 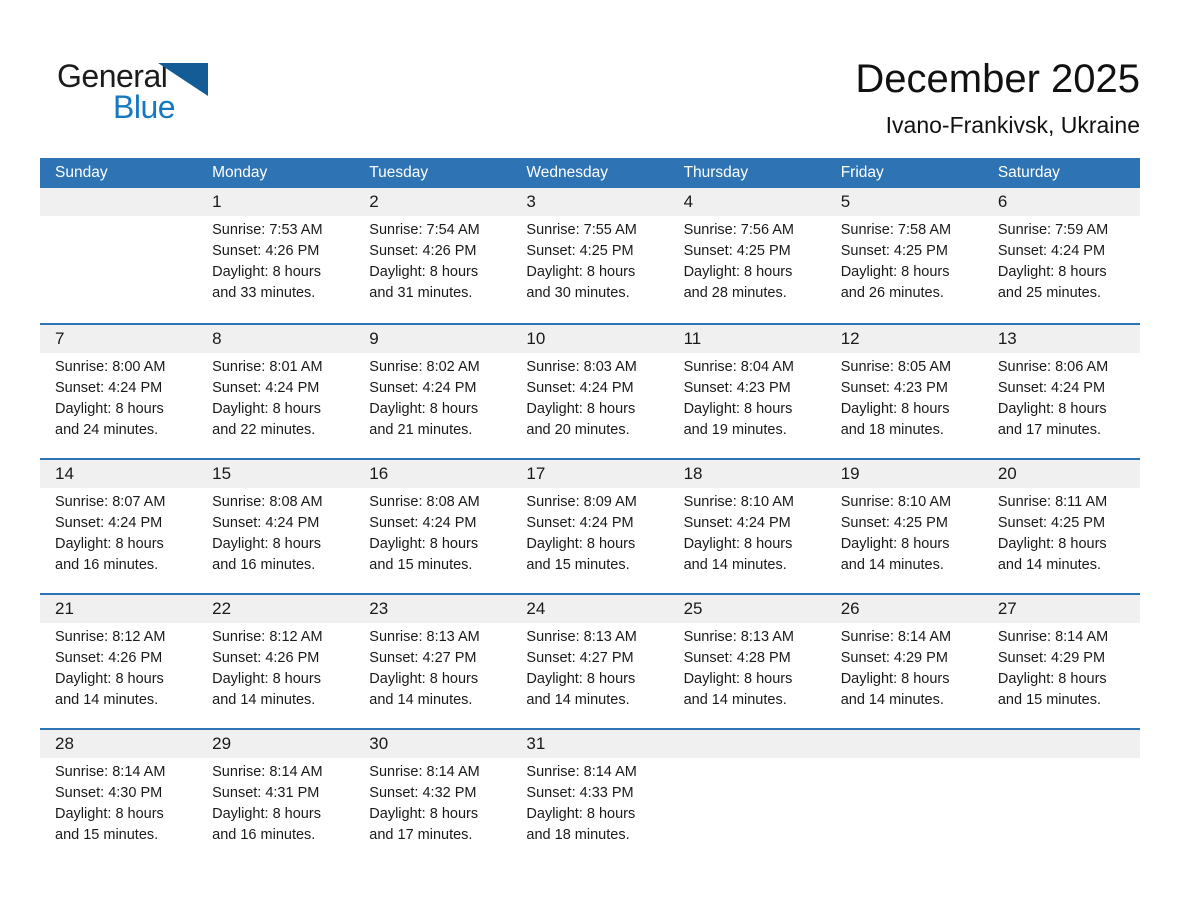 I want to click on sunrise-text: Sunrise: 7:53 AM, so click(x=267, y=230).